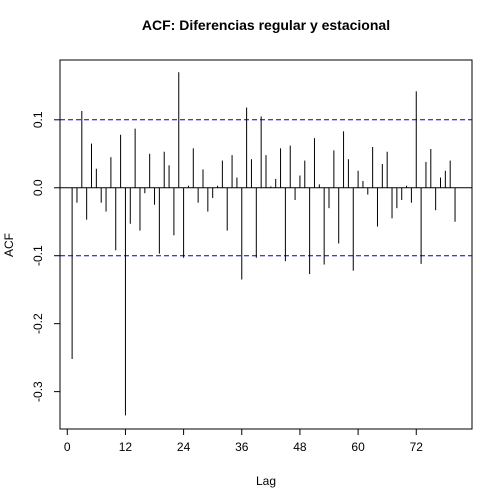  What do you see at coordinates (266, 481) in the screenshot?
I see `x-axis-label: Lag` at bounding box center [266, 481].